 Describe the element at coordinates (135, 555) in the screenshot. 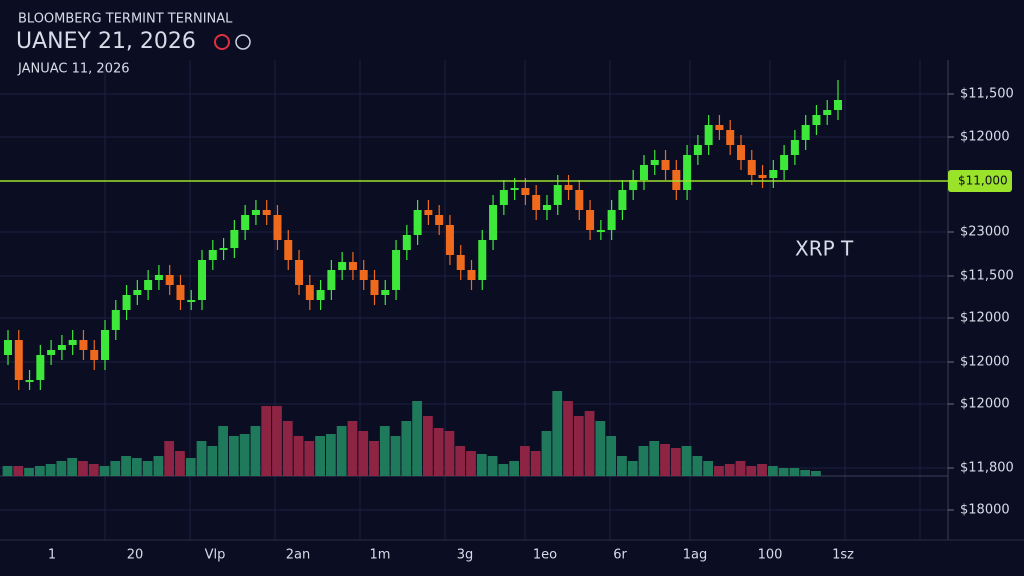

I see `x-tick-label: 20` at that location.